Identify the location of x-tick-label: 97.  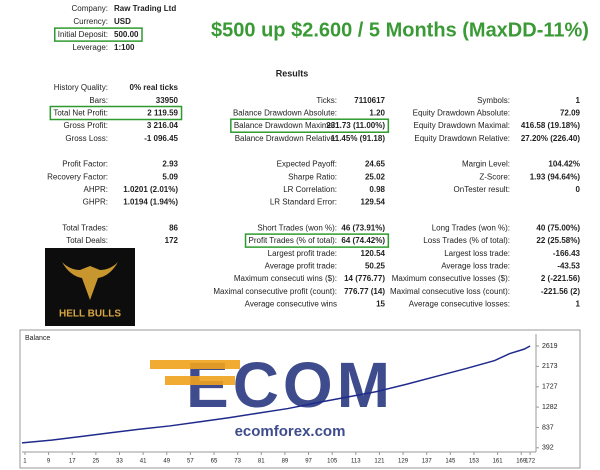
(308, 462).